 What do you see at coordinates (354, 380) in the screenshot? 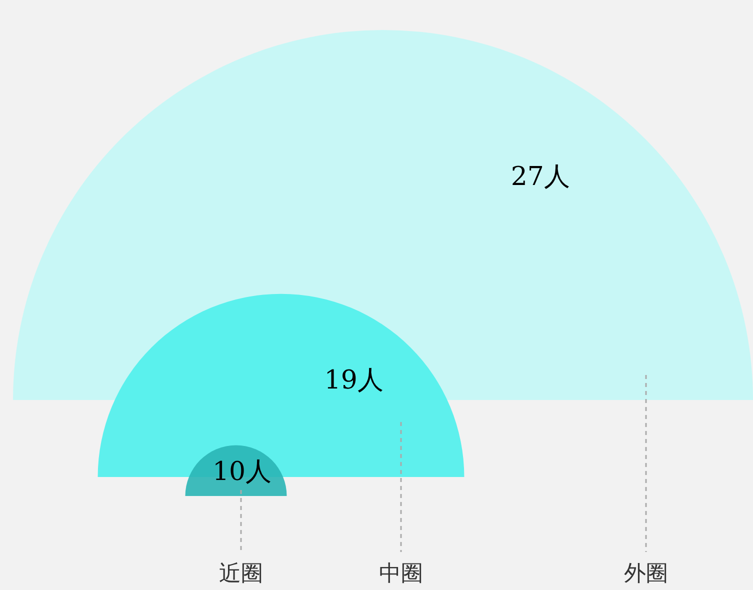
I see `data-label: 19人` at bounding box center [354, 380].